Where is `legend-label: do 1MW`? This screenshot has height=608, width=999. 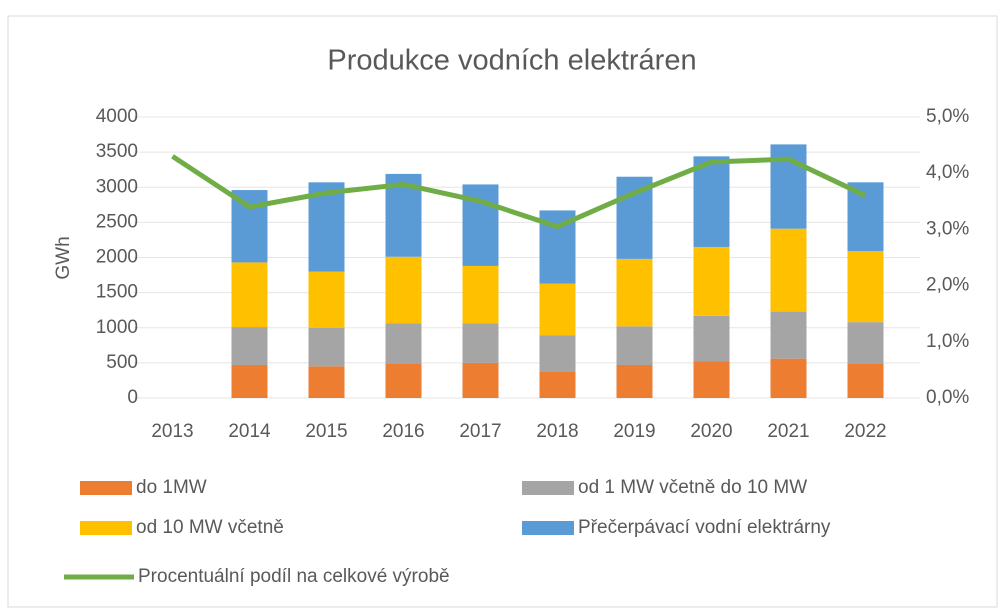
legend-label: do 1MW is located at coordinates (171, 487).